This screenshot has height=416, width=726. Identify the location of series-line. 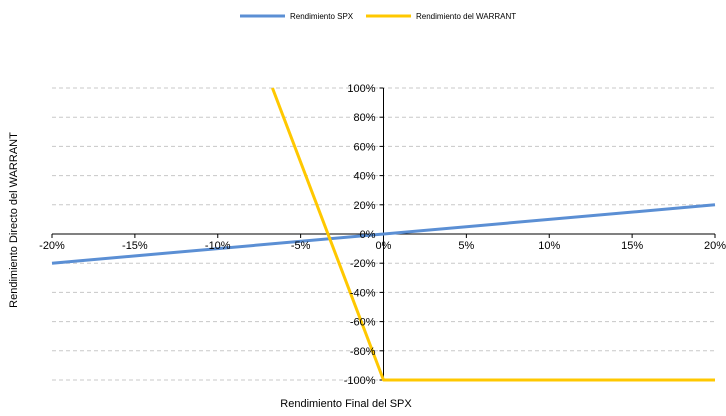
(383, 234).